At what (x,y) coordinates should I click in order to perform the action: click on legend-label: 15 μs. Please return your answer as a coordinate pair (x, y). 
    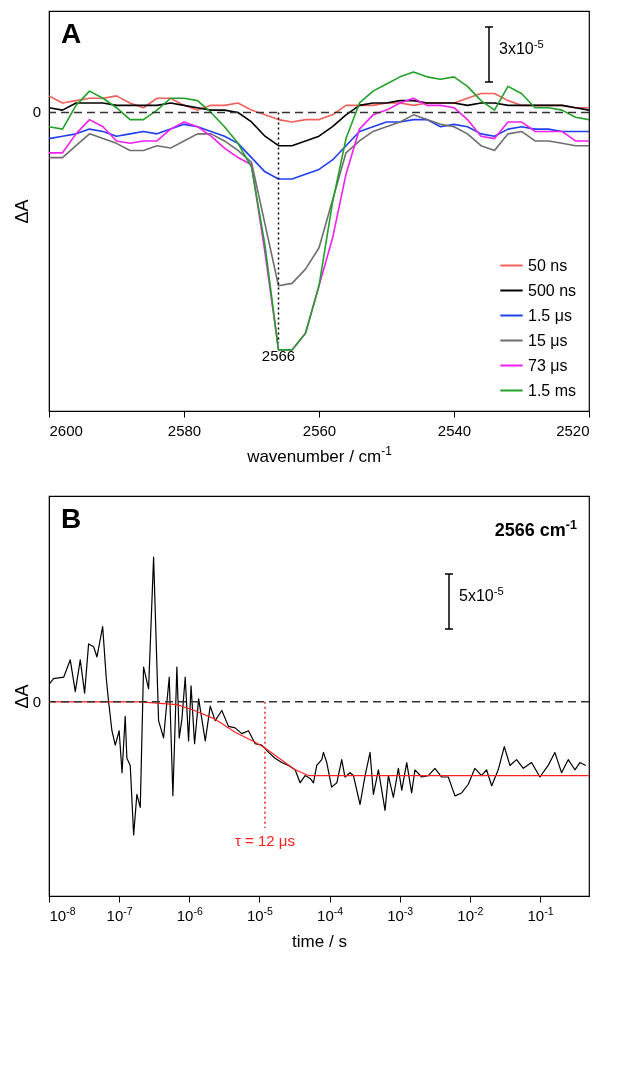
    Looking at the image, I should click on (548, 340).